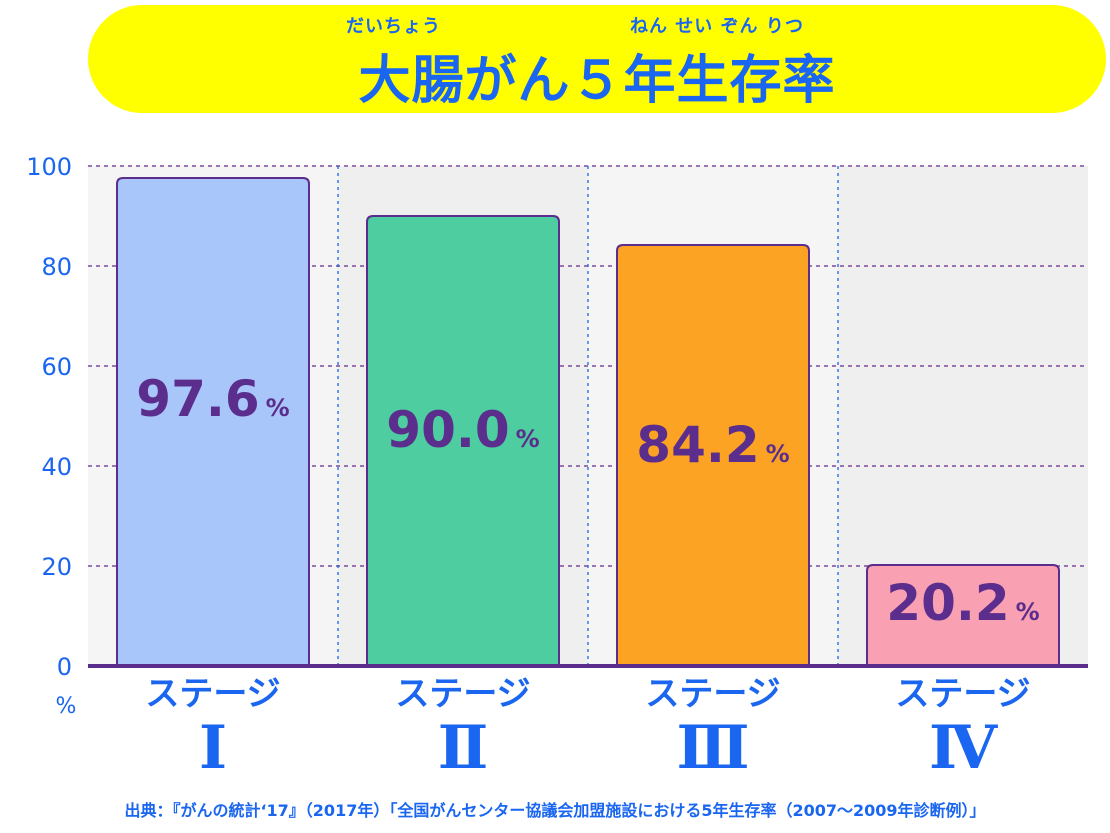 The height and width of the screenshot is (833, 1110). What do you see at coordinates (56, 467) in the screenshot?
I see `y-tick-label: 40` at bounding box center [56, 467].